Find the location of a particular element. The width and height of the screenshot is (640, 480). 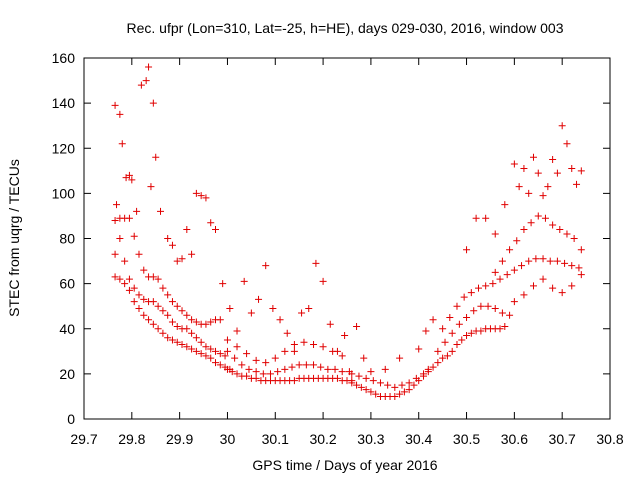

series-day-band-c is located at coordinates (284, 351).